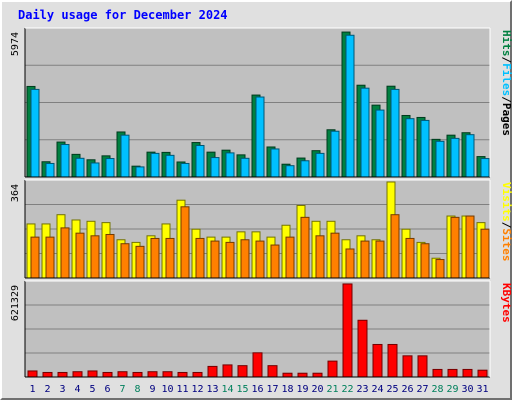 The height and width of the screenshot is (400, 512). I want to click on legend-kbytes: KBytes, so click(506, 303).